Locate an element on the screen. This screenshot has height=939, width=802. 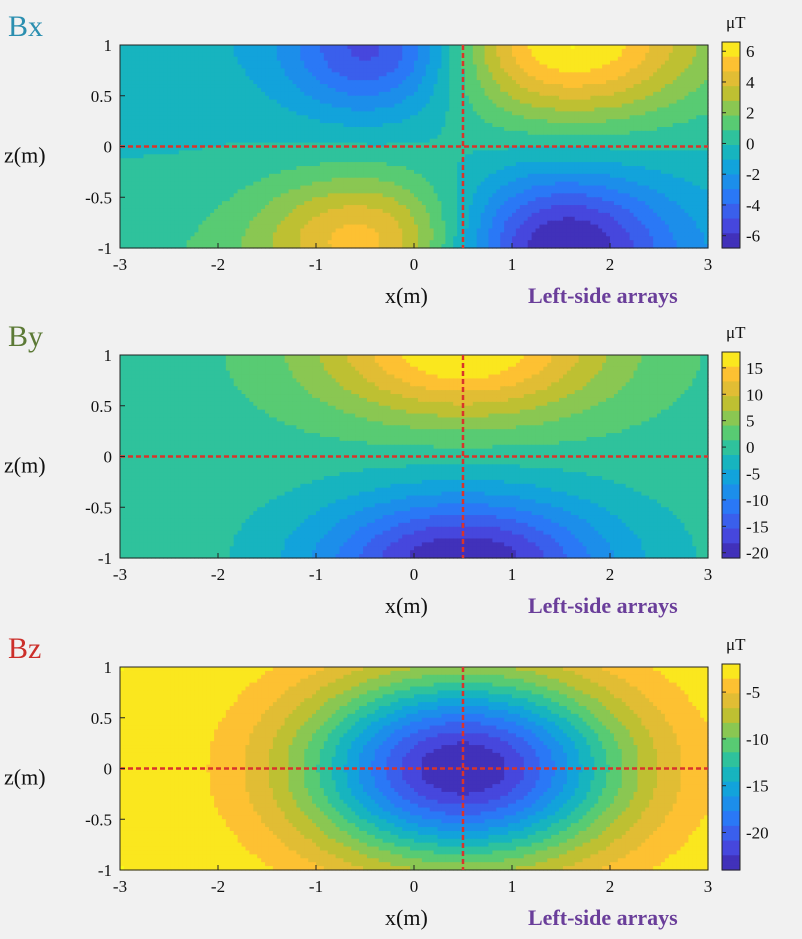
panel-title: Bx is located at coordinates (25, 26).